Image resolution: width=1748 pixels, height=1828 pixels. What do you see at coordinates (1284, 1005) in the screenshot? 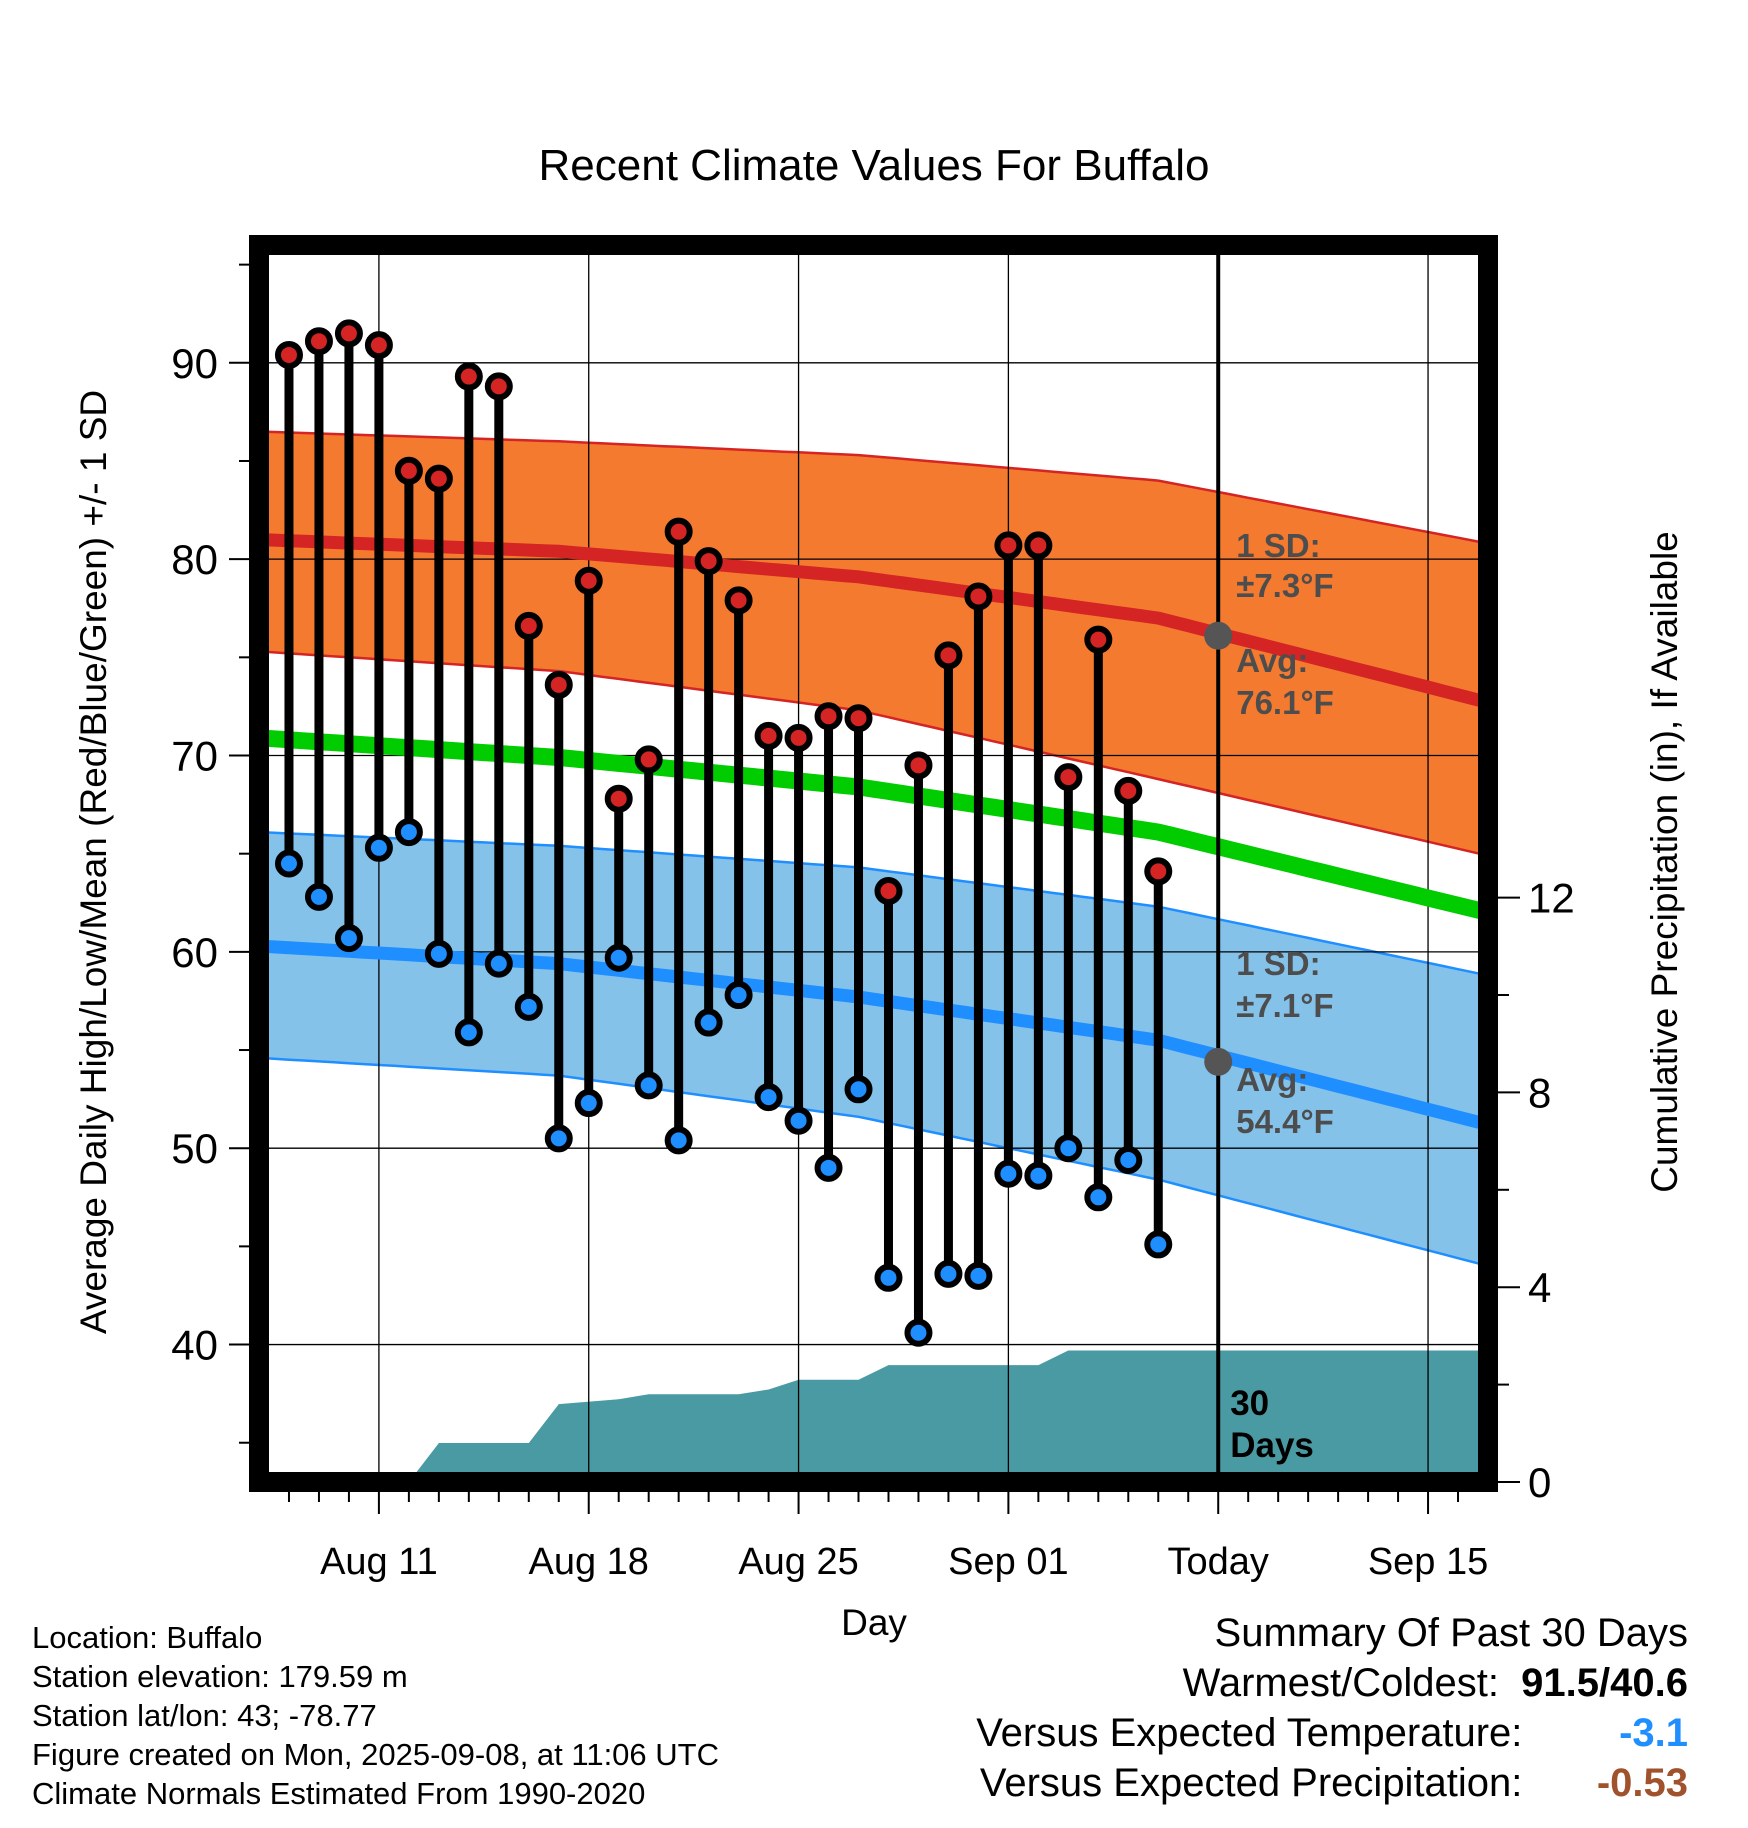
I see `low-sd-value: ±7.1°F` at bounding box center [1284, 1005].